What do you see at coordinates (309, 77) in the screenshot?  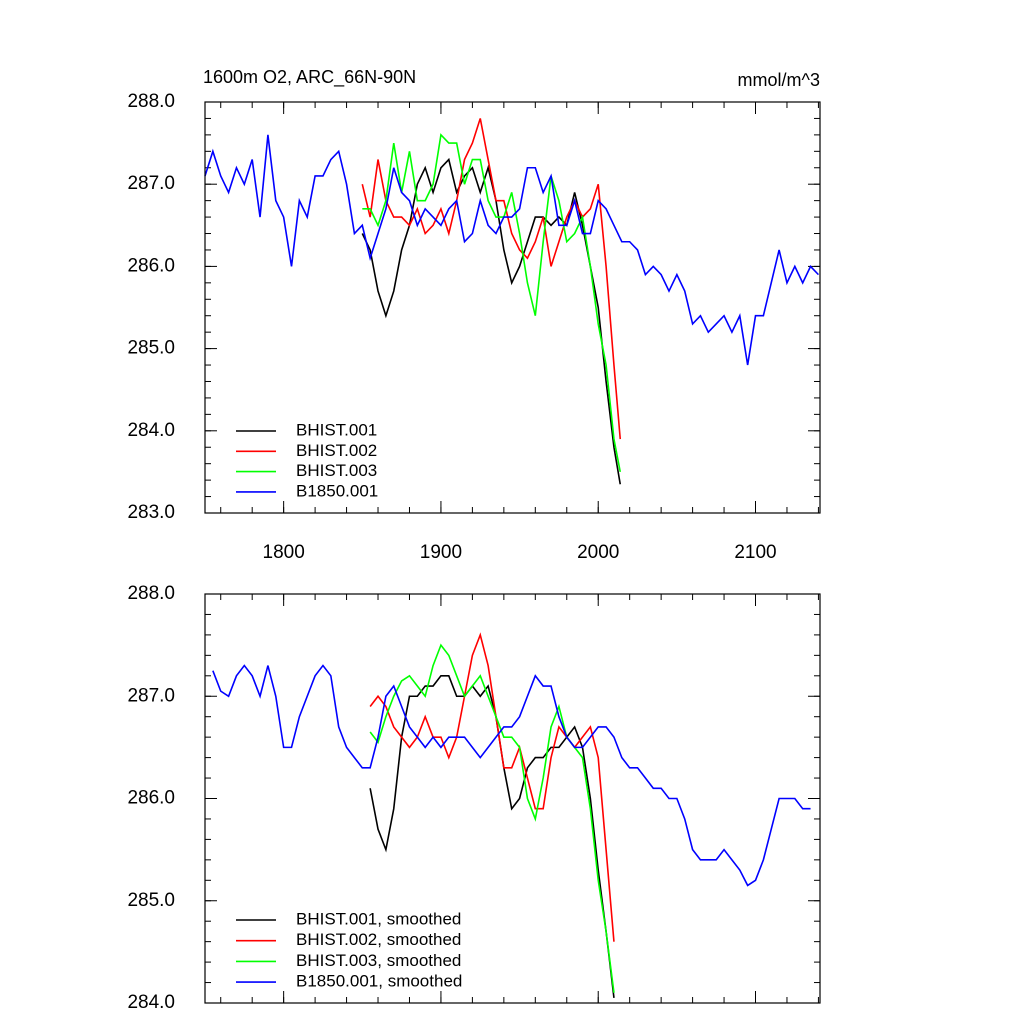 I see `chart-title: 1600m O2, ARC_66N-90N` at bounding box center [309, 77].